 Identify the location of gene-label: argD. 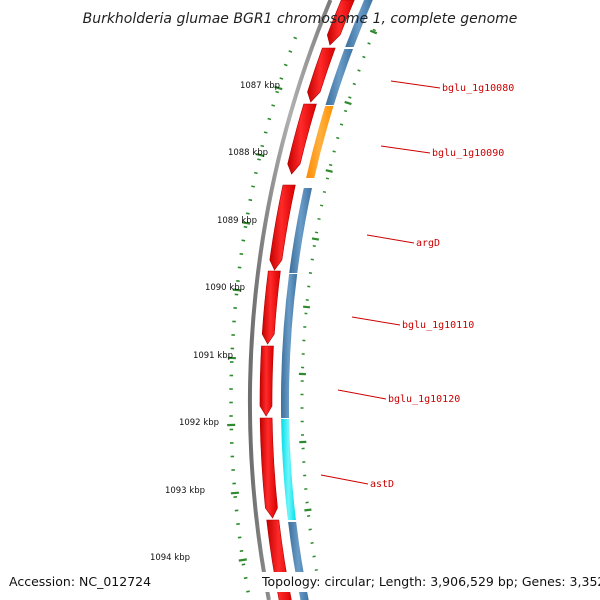
(428, 243).